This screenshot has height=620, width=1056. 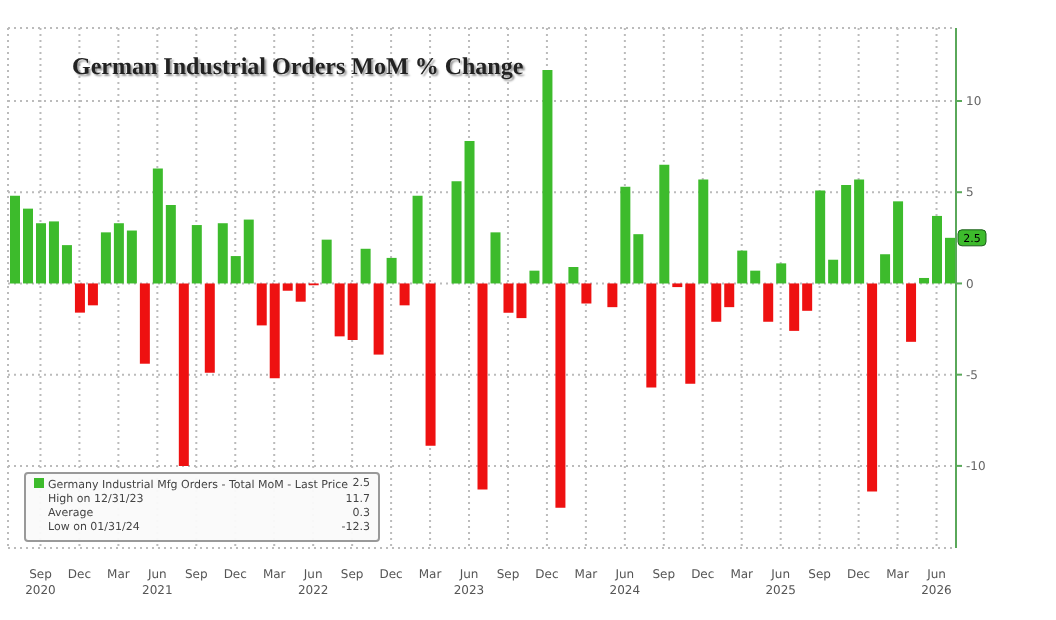 What do you see at coordinates (298, 67) in the screenshot?
I see `text: German Industrial Orders MoM % Change` at bounding box center [298, 67].